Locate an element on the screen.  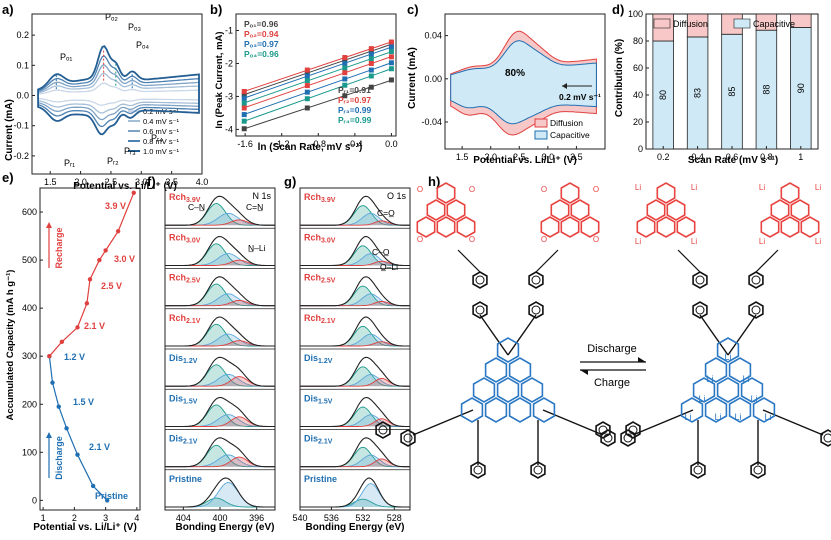
xps-n1s-envelope is located at coordinates (220, 331).